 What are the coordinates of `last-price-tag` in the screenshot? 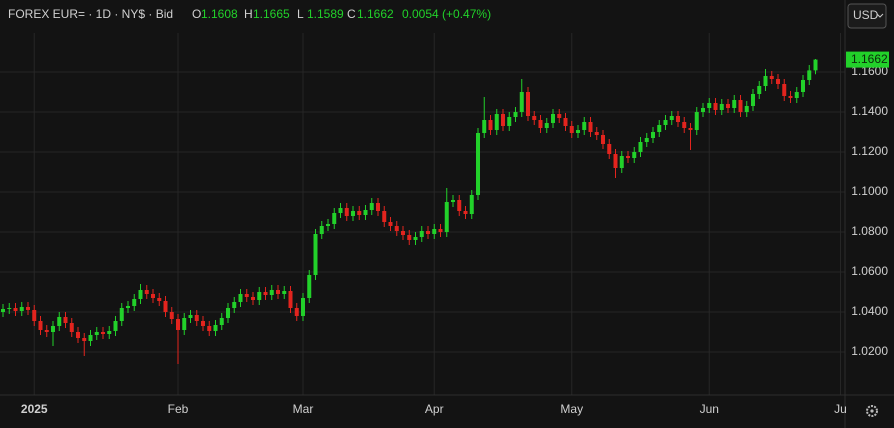 It's located at (867, 59).